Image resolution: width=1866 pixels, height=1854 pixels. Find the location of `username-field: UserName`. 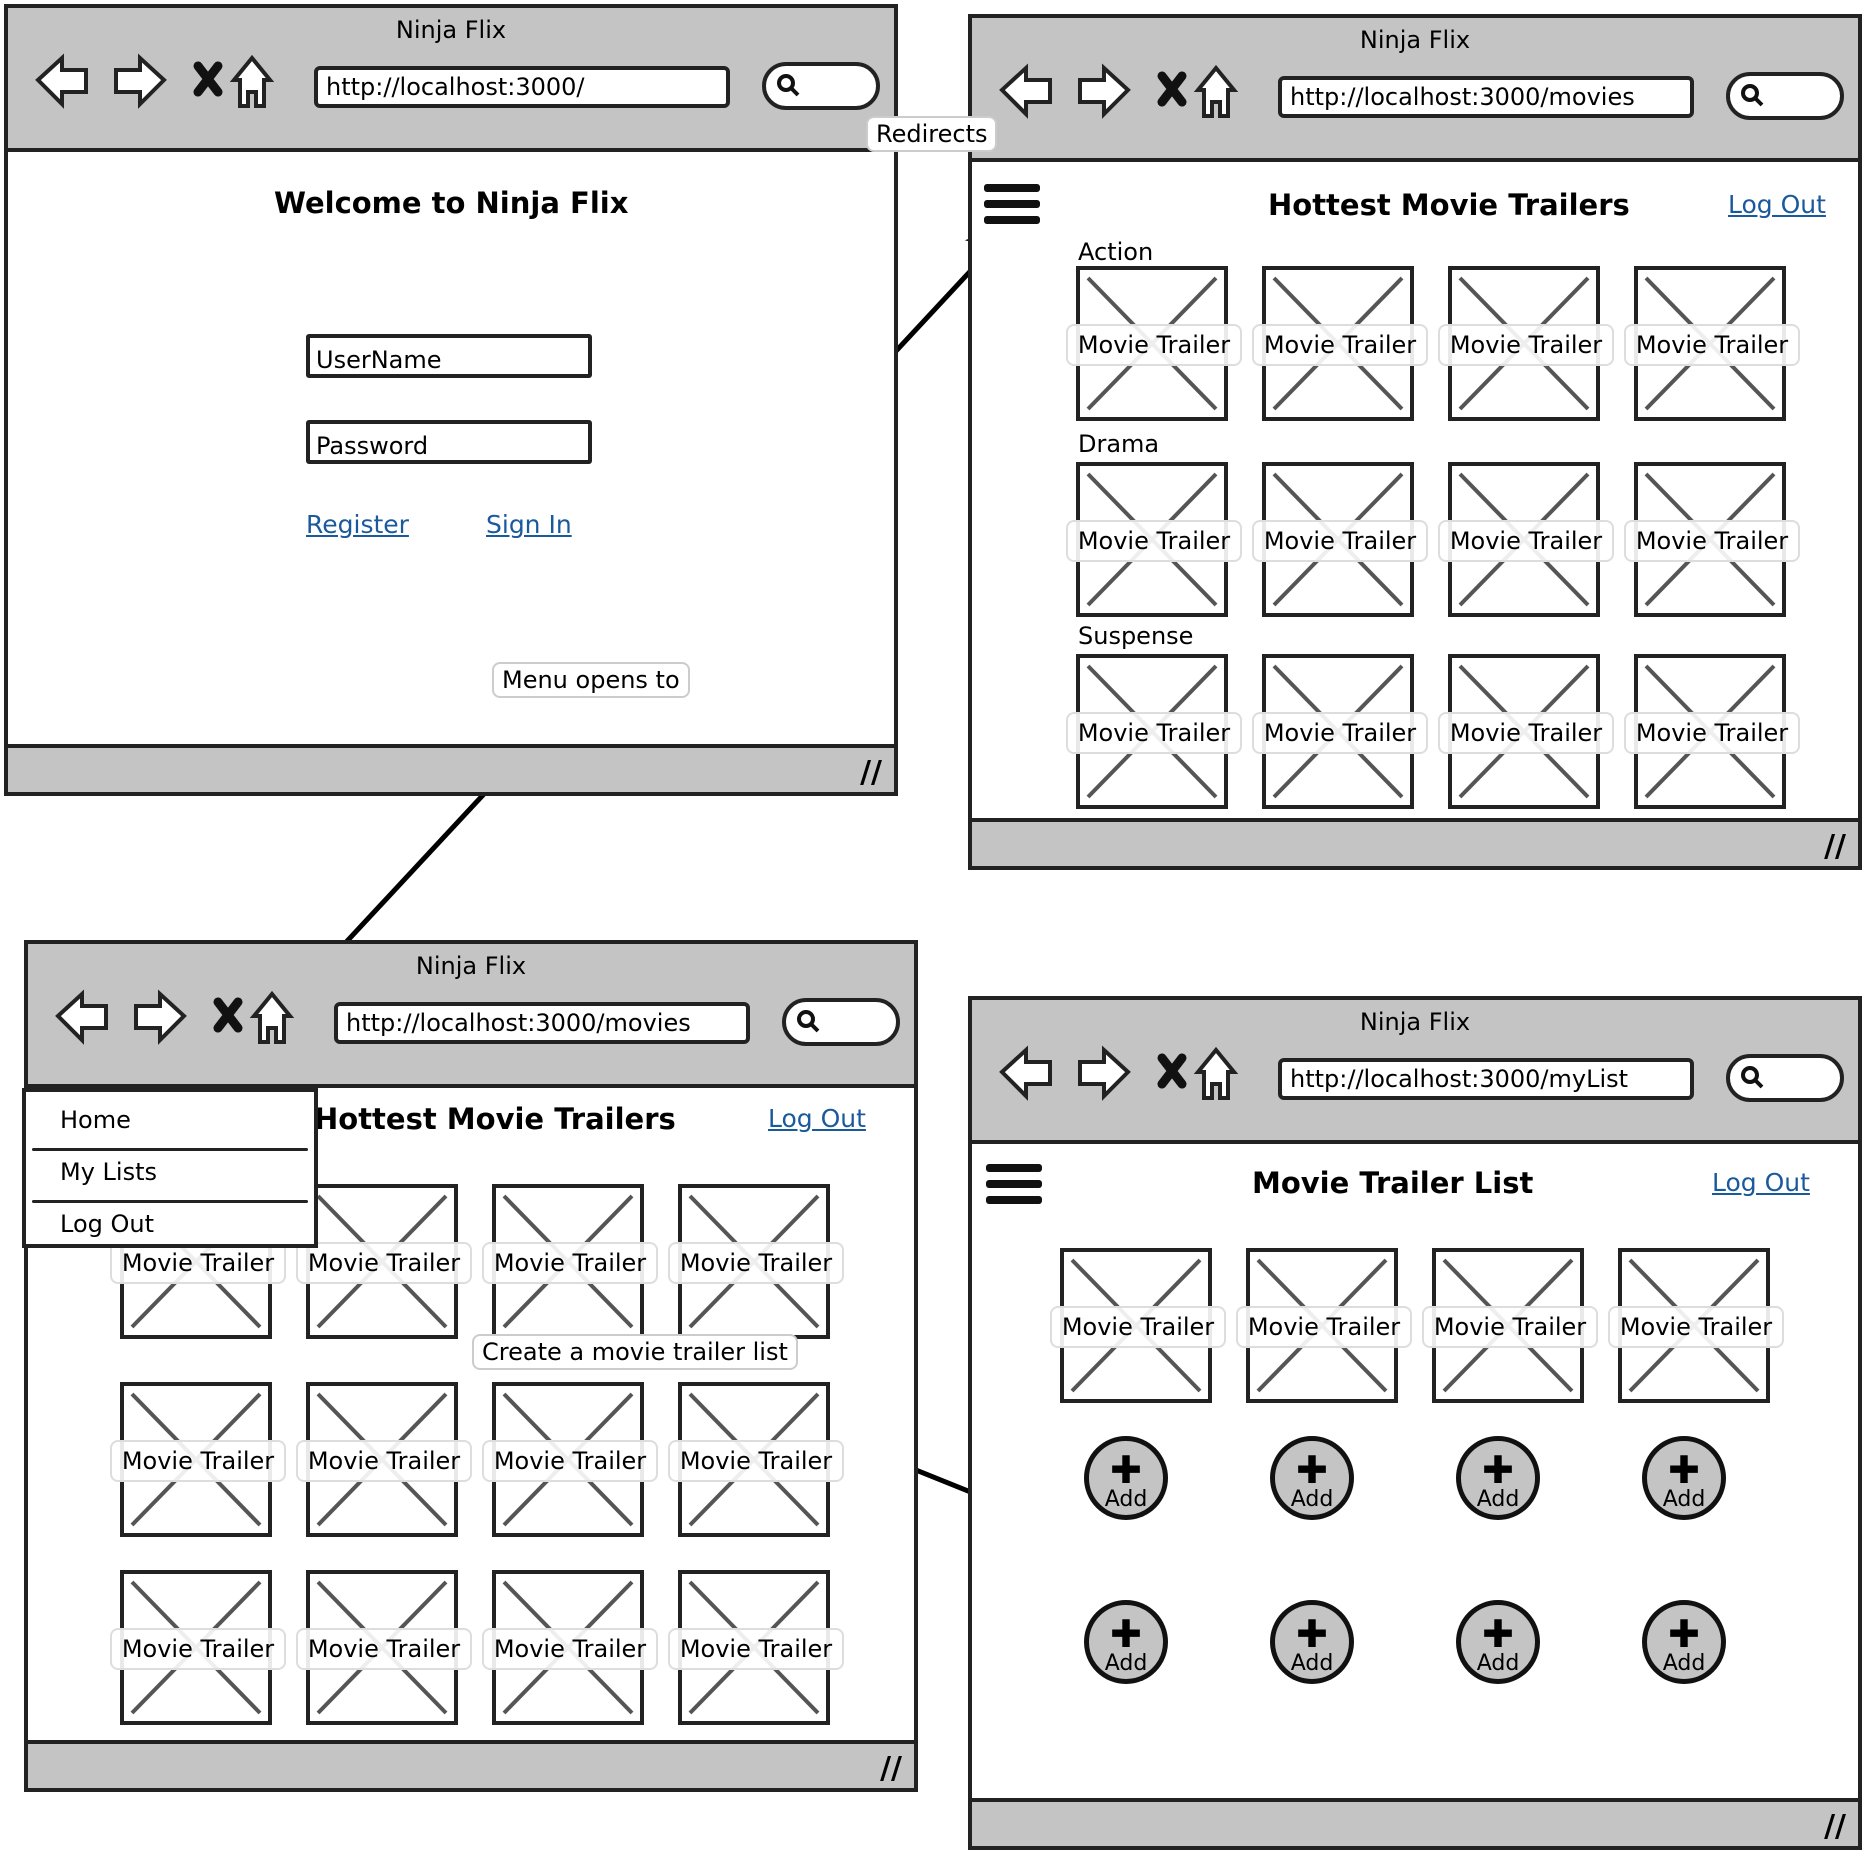

username-field: UserName is located at coordinates (449, 356).